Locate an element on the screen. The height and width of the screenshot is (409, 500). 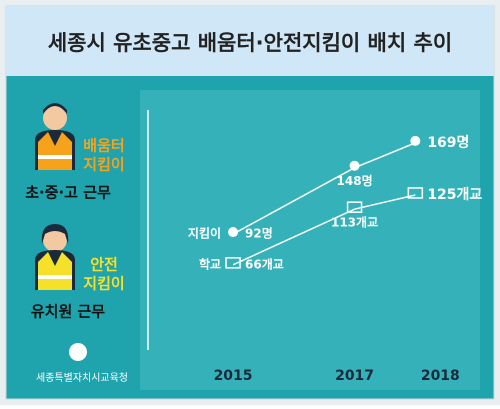
value-label: 92명 is located at coordinates (259, 234).